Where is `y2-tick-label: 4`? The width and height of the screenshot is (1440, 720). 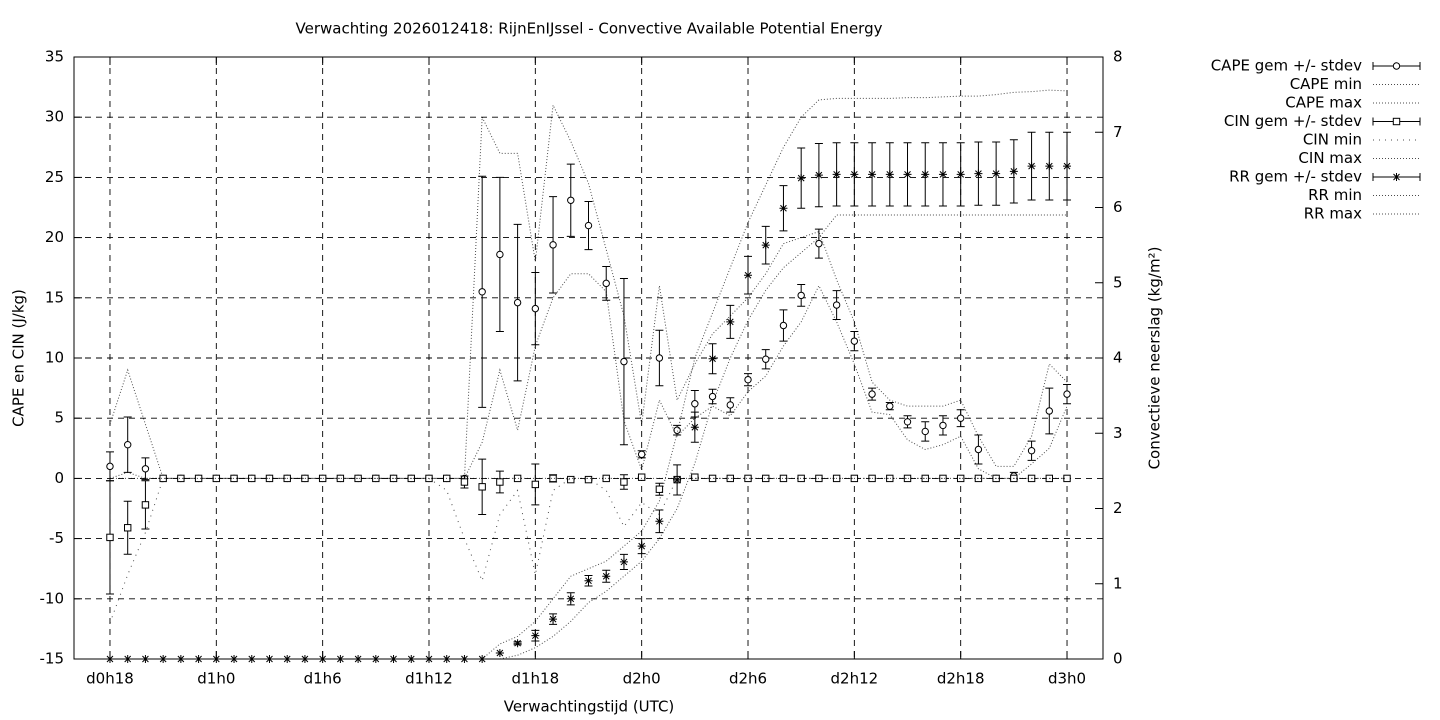 y2-tick-label: 4 is located at coordinates (1118, 358).